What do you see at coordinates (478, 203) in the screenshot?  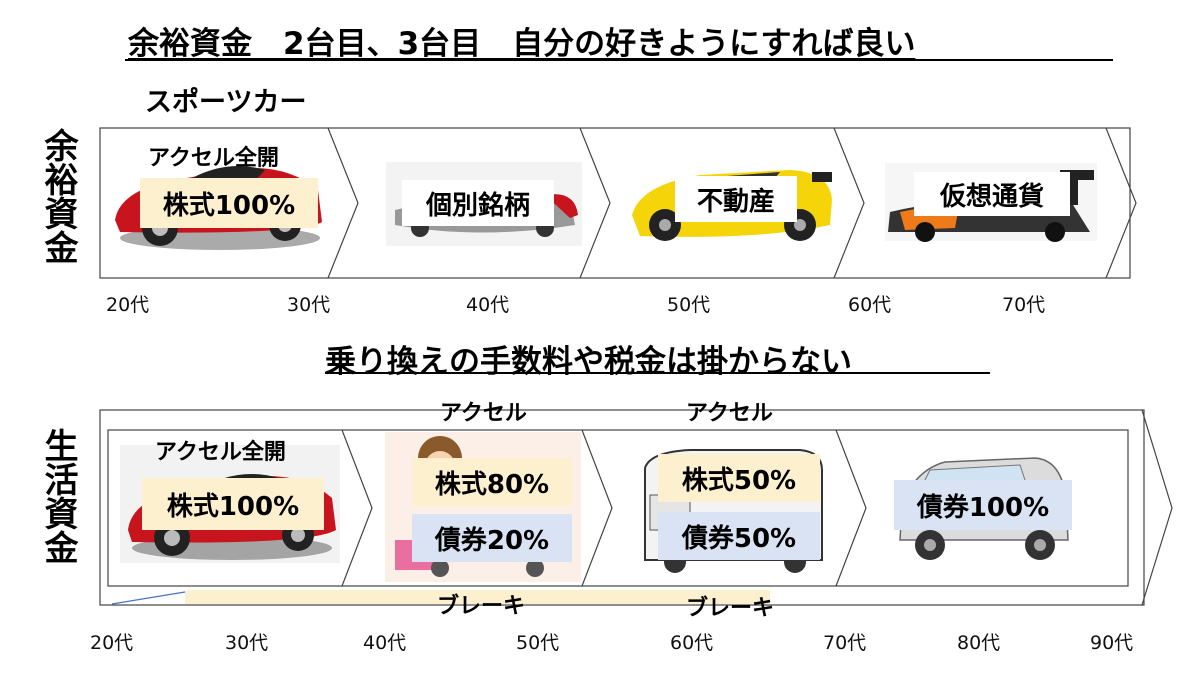 I see `surplus-stage-2-box: 個別銘柄` at bounding box center [478, 203].